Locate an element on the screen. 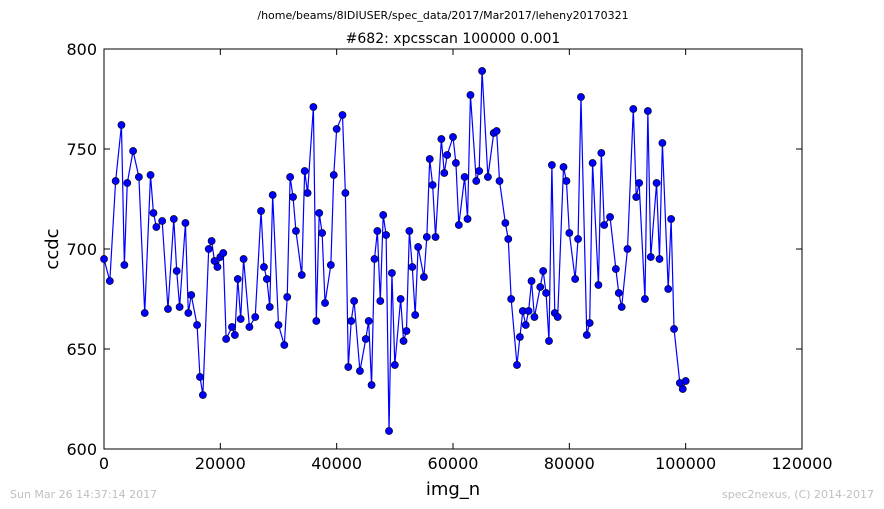  y-tick-label: 750 is located at coordinates (81, 149).